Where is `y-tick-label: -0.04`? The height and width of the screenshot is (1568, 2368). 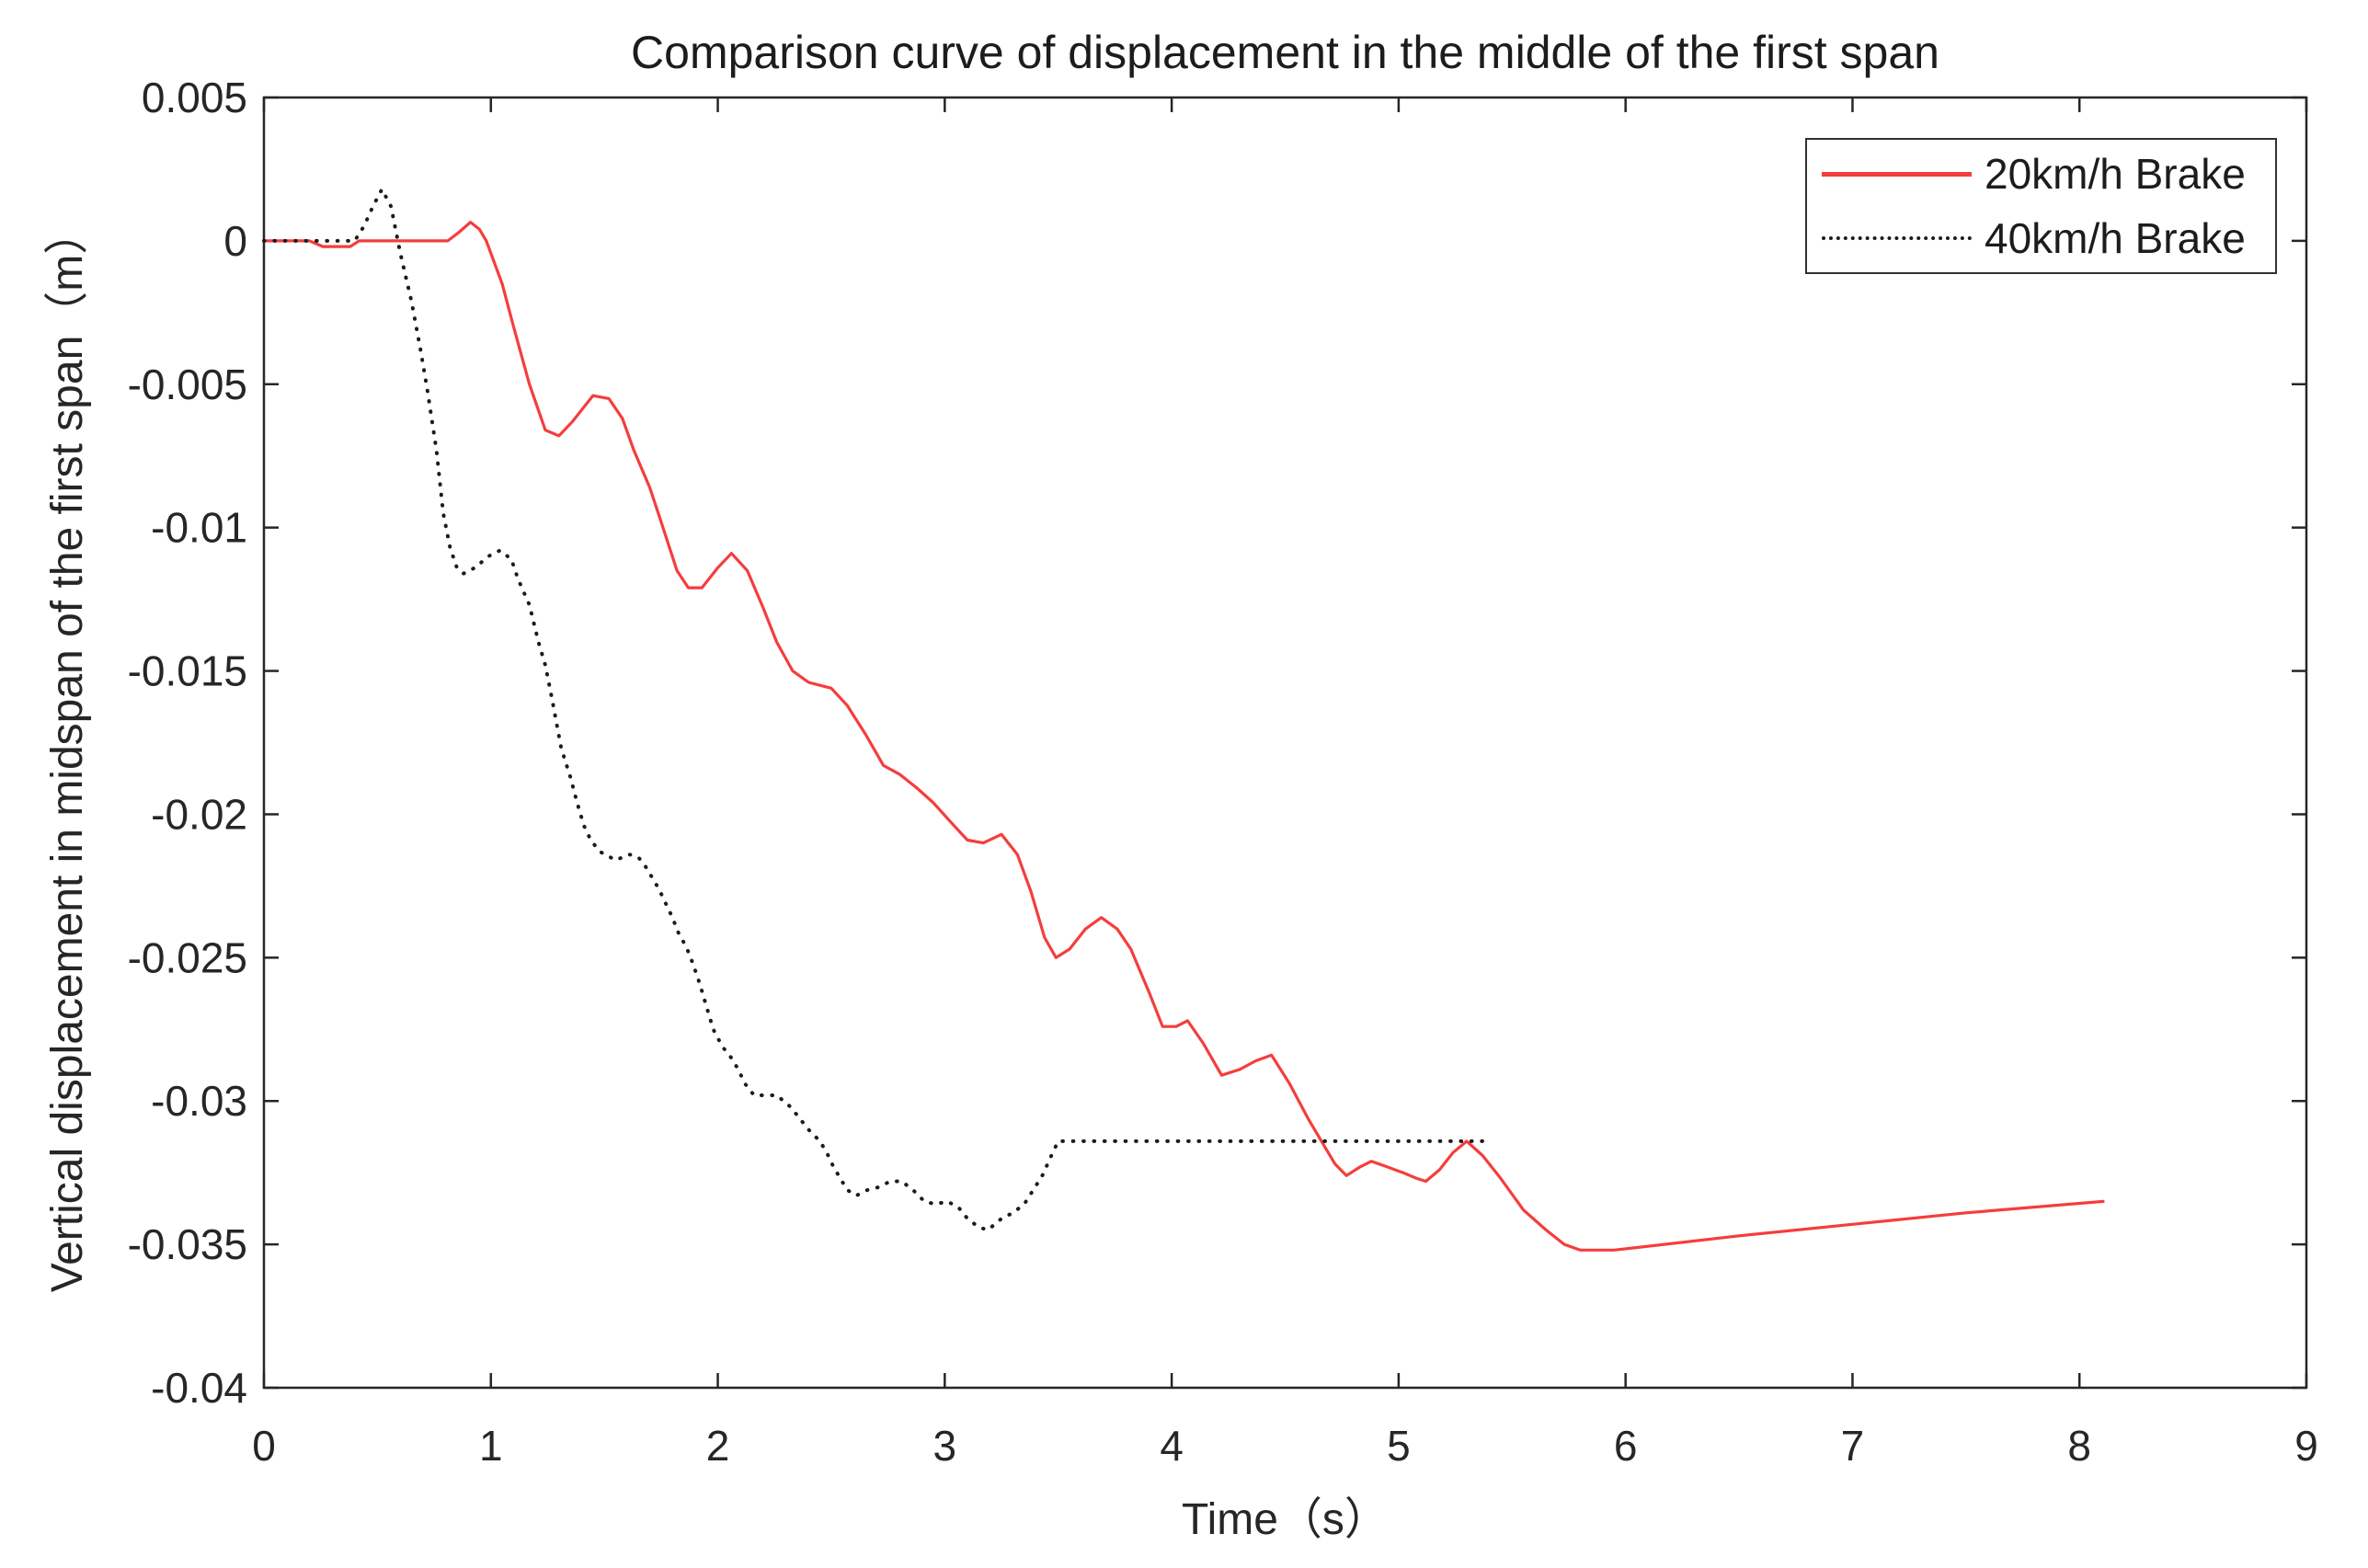 y-tick-label: -0.04 is located at coordinates (199, 1388).